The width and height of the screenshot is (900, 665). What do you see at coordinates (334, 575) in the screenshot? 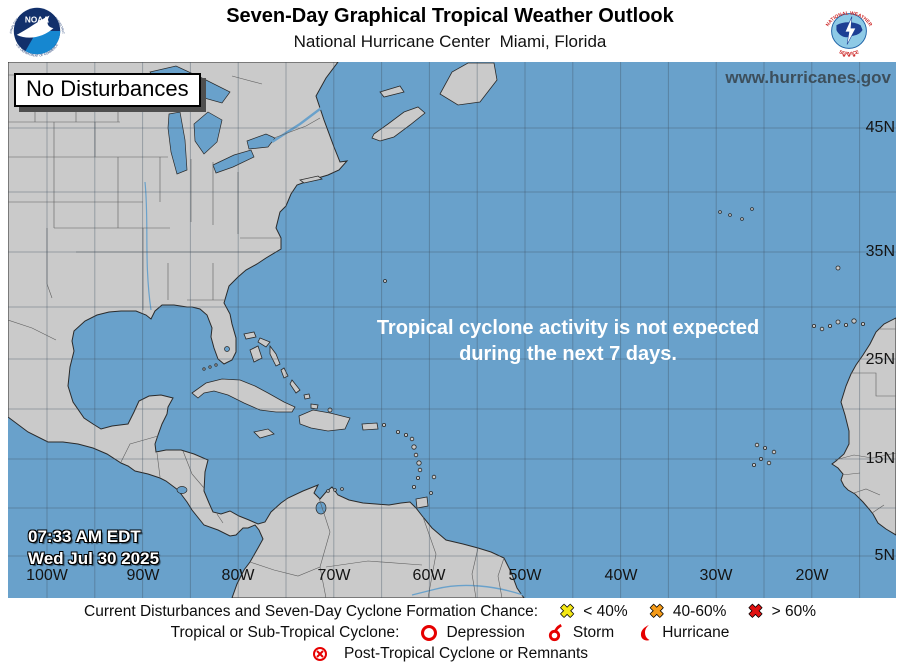
I see `lon-label-70w: 70W` at bounding box center [334, 575].